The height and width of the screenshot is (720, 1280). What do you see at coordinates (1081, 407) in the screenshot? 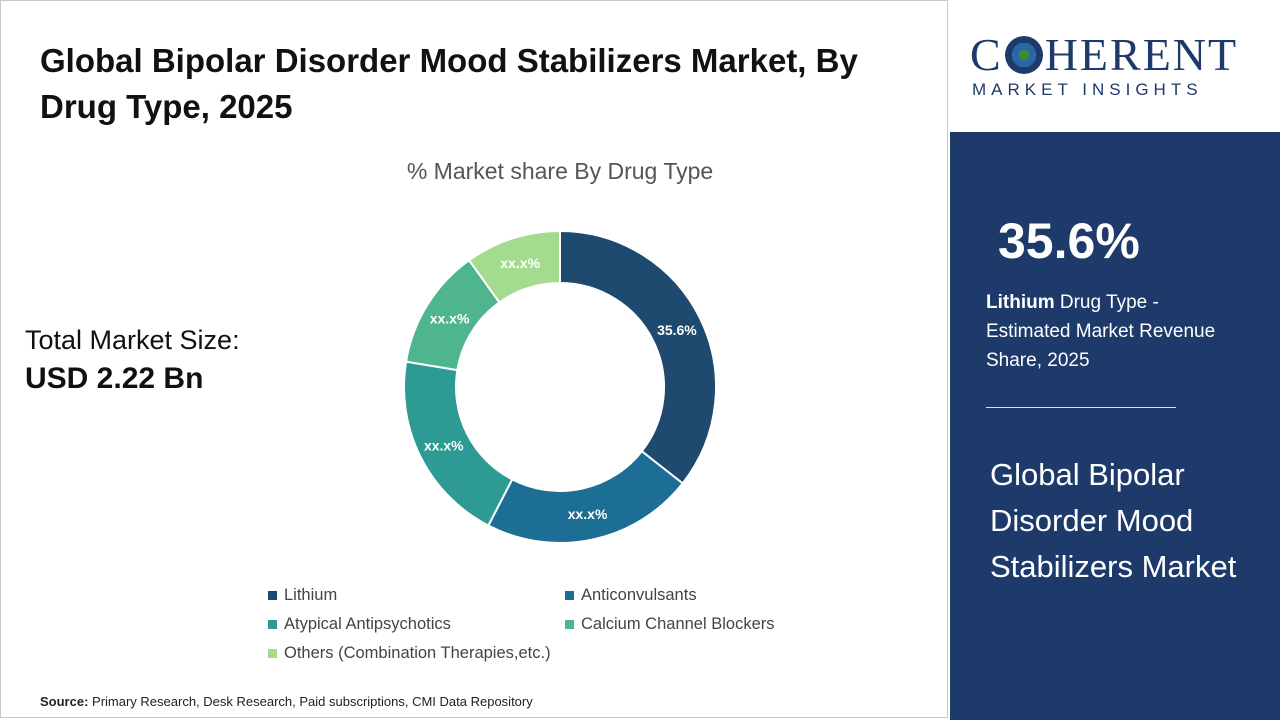
I see `panel-divider` at bounding box center [1081, 407].